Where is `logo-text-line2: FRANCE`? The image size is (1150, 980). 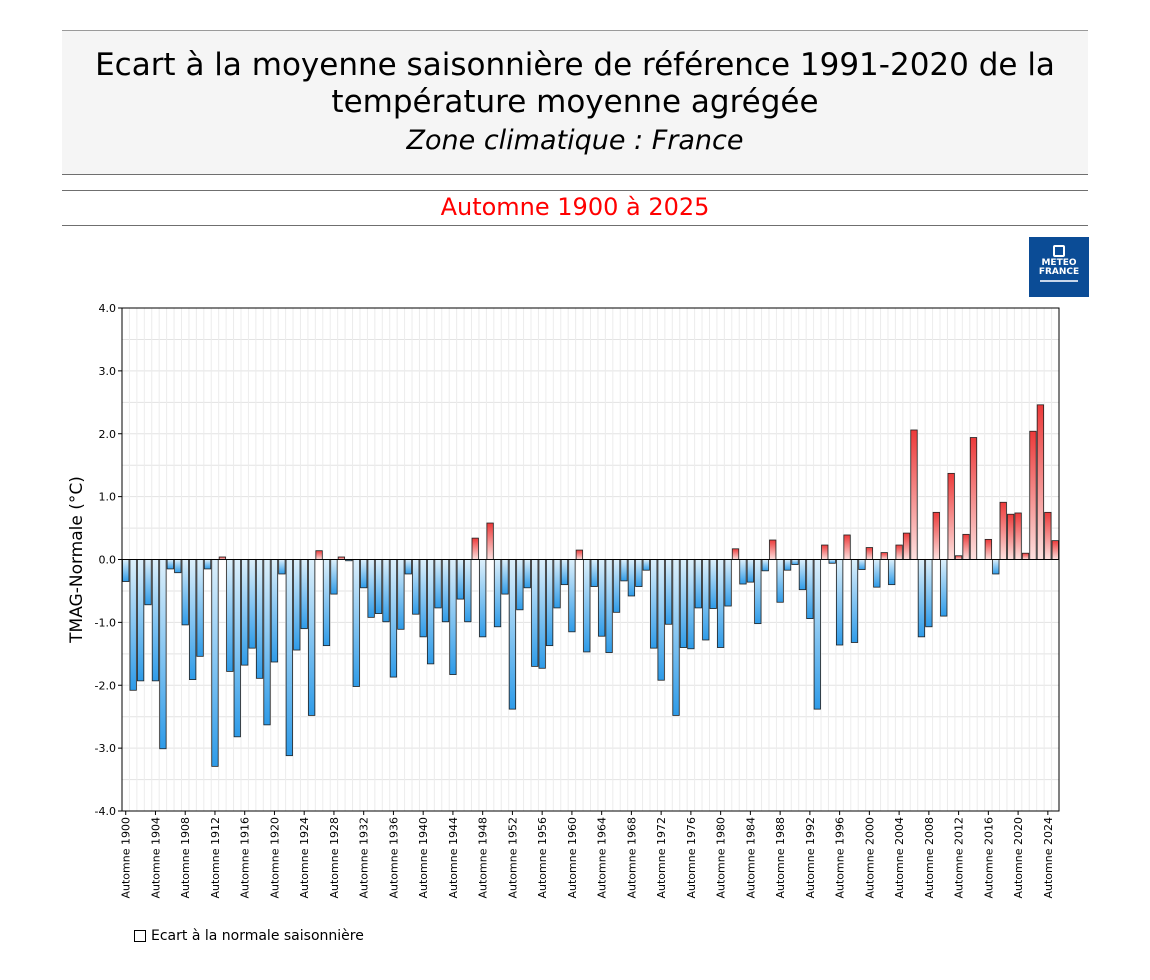
logo-text-line2: FRANCE is located at coordinates (1059, 272).